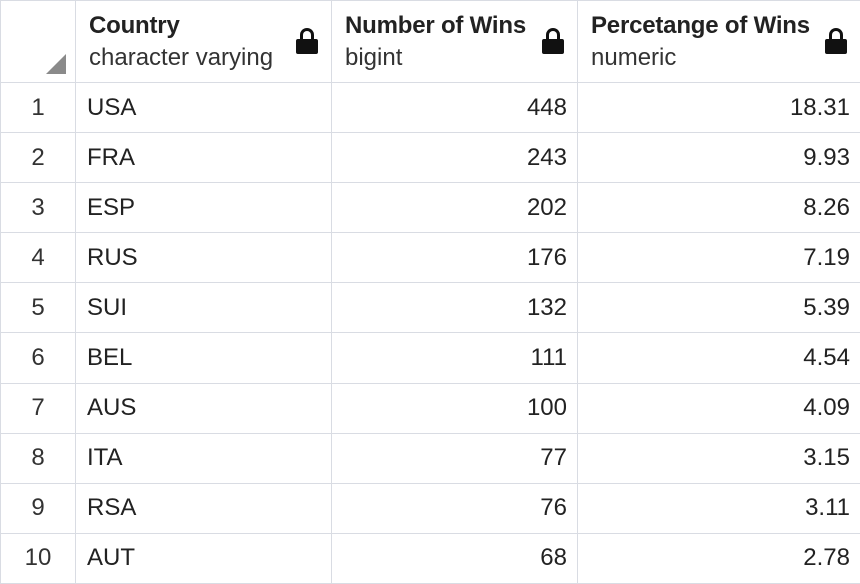  Describe the element at coordinates (718, 258) in the screenshot. I see `cell-percentage-of-wins: 7.19` at that location.